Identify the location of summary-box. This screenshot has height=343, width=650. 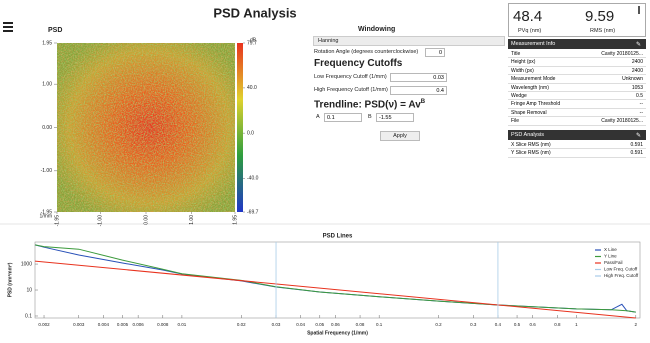
(577, 20).